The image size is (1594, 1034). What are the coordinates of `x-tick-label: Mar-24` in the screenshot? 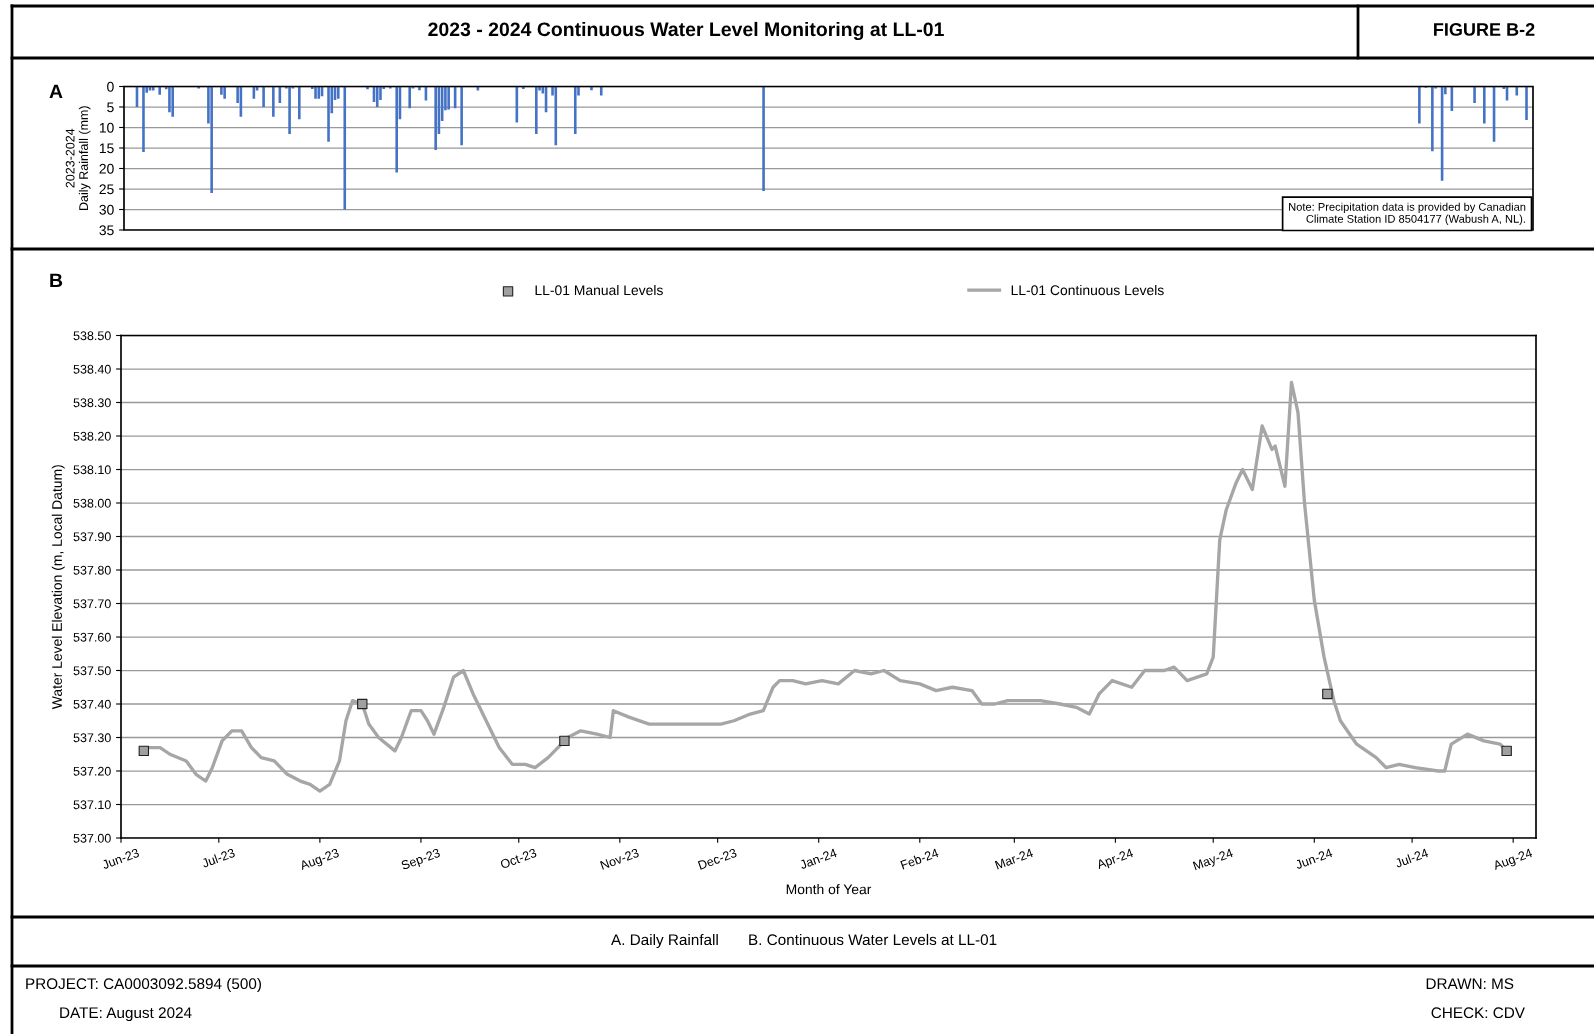 It's located at (1014, 859).